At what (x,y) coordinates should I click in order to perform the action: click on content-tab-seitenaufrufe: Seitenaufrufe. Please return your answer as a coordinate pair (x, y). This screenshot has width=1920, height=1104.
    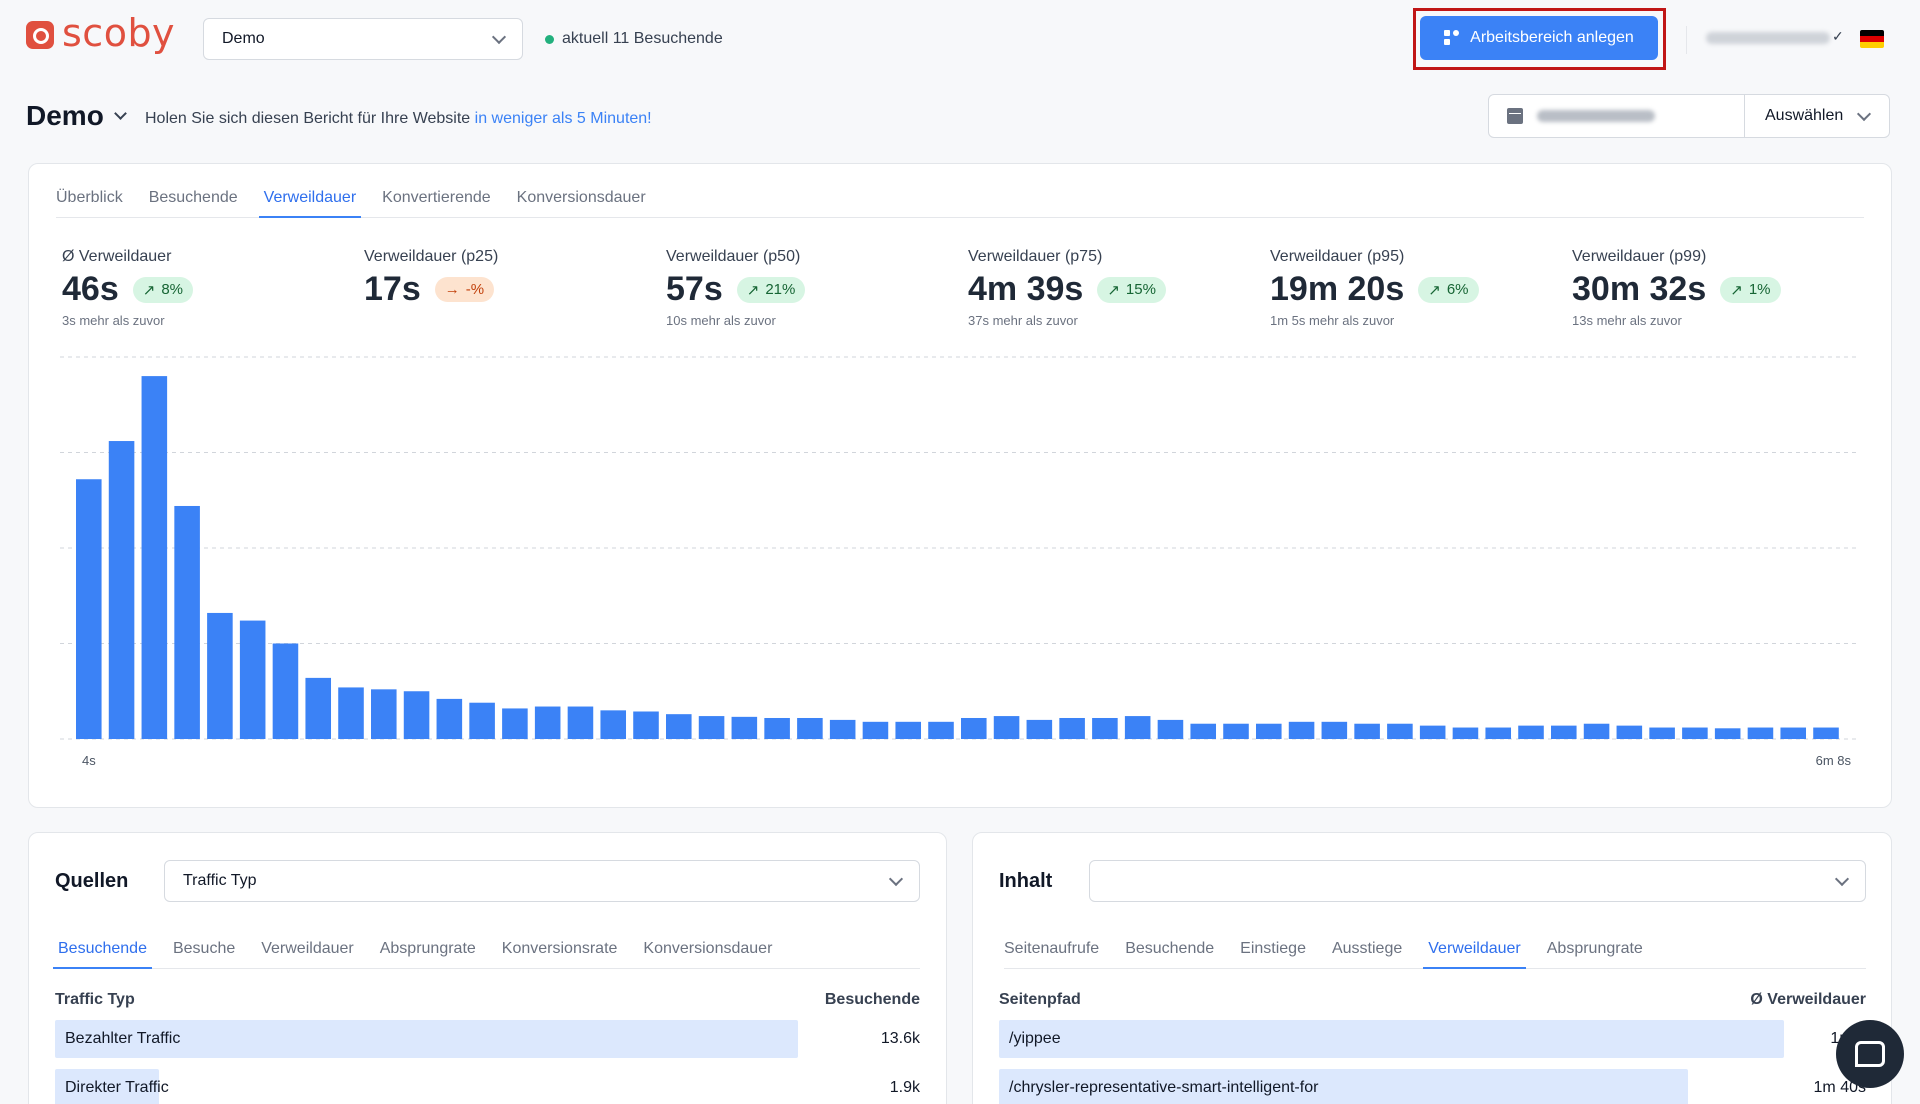
    Looking at the image, I should click on (1052, 948).